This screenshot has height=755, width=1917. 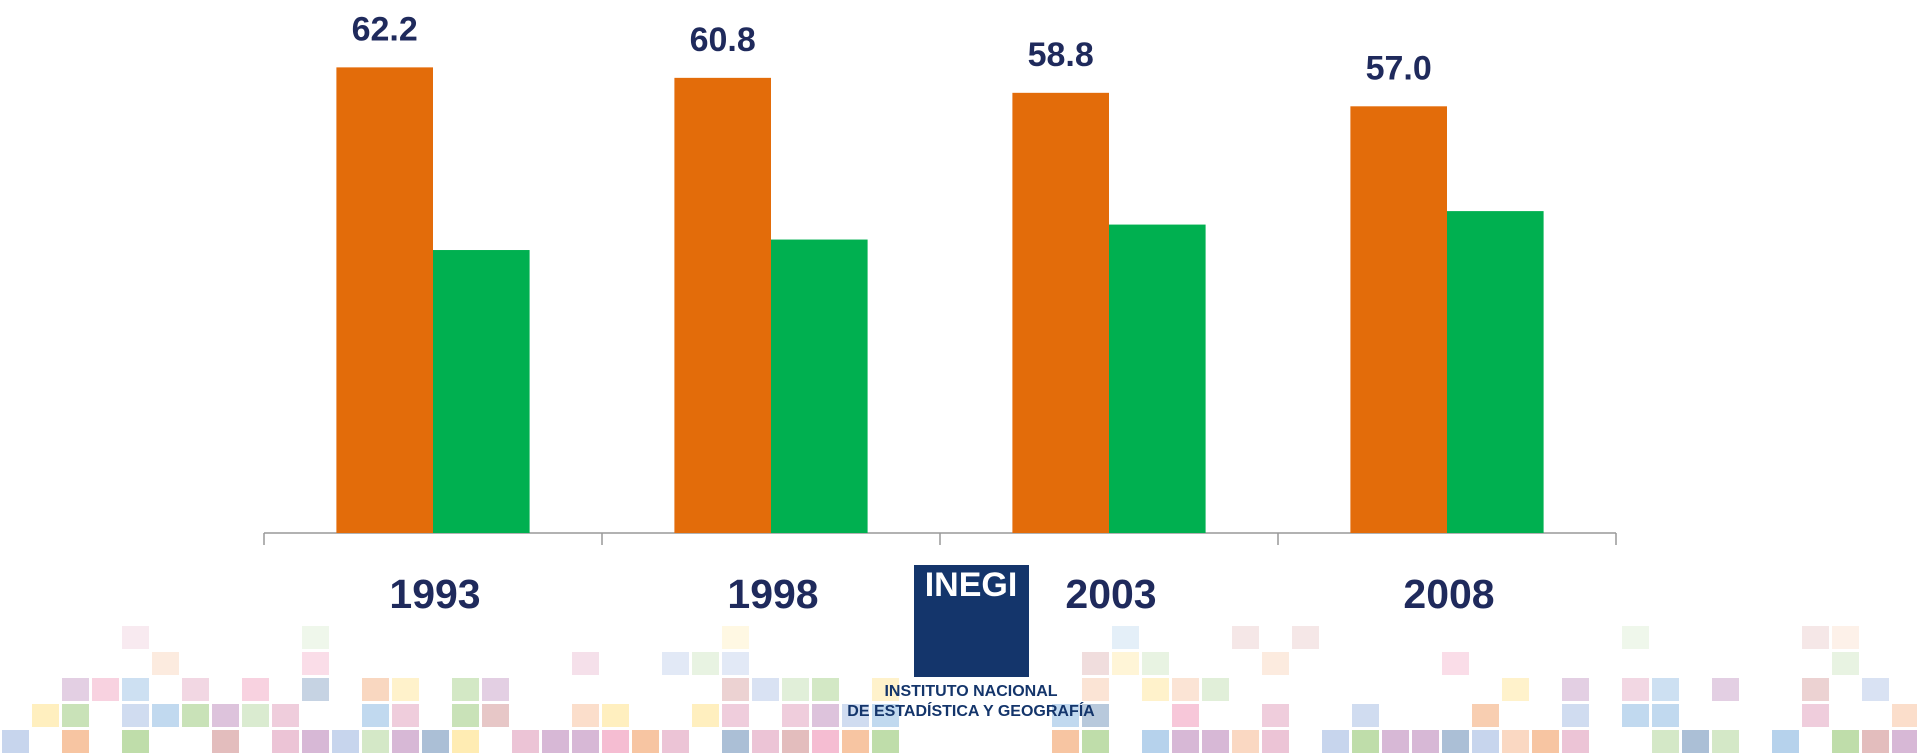 I want to click on logo-box, so click(x=971, y=621).